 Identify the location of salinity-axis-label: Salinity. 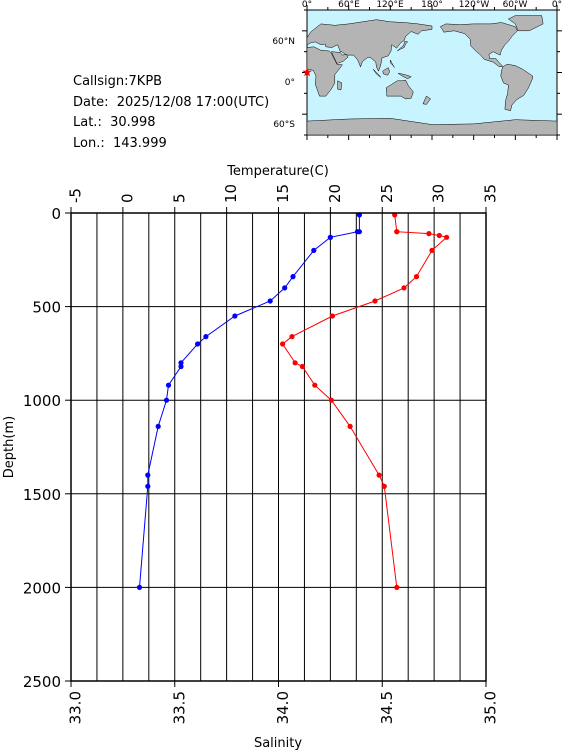
(278, 743).